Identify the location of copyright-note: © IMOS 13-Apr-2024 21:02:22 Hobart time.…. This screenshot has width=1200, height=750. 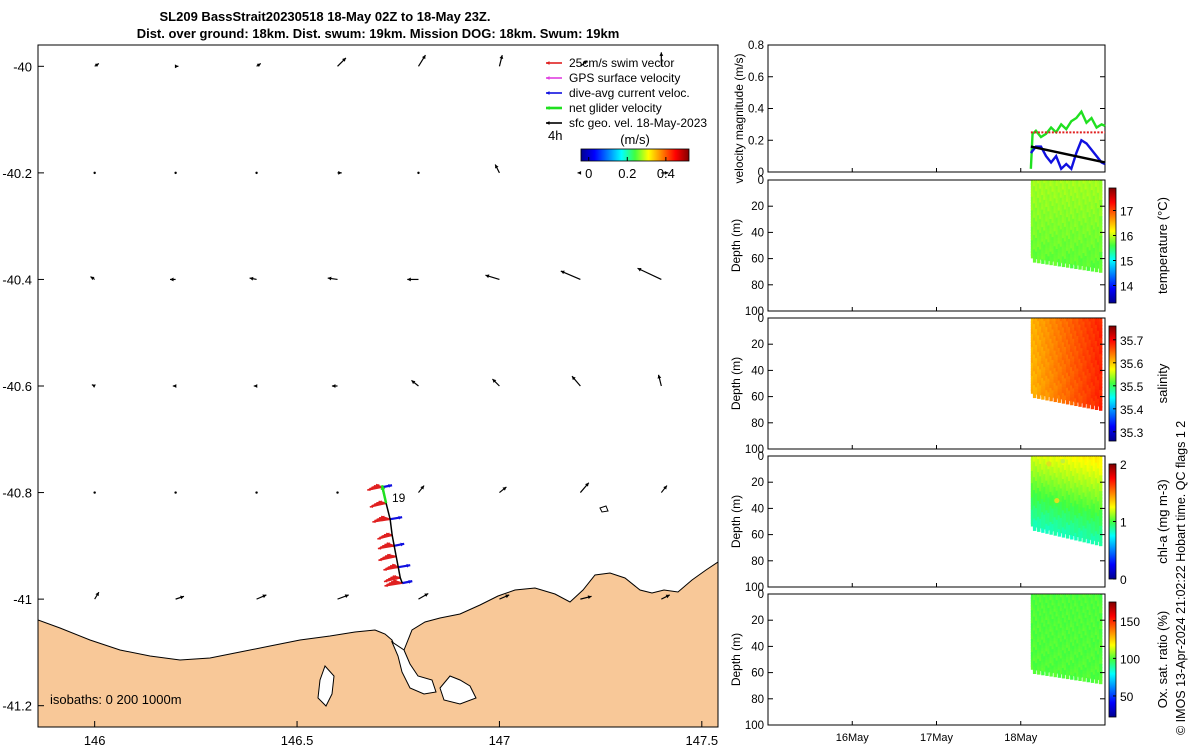
(1181, 578).